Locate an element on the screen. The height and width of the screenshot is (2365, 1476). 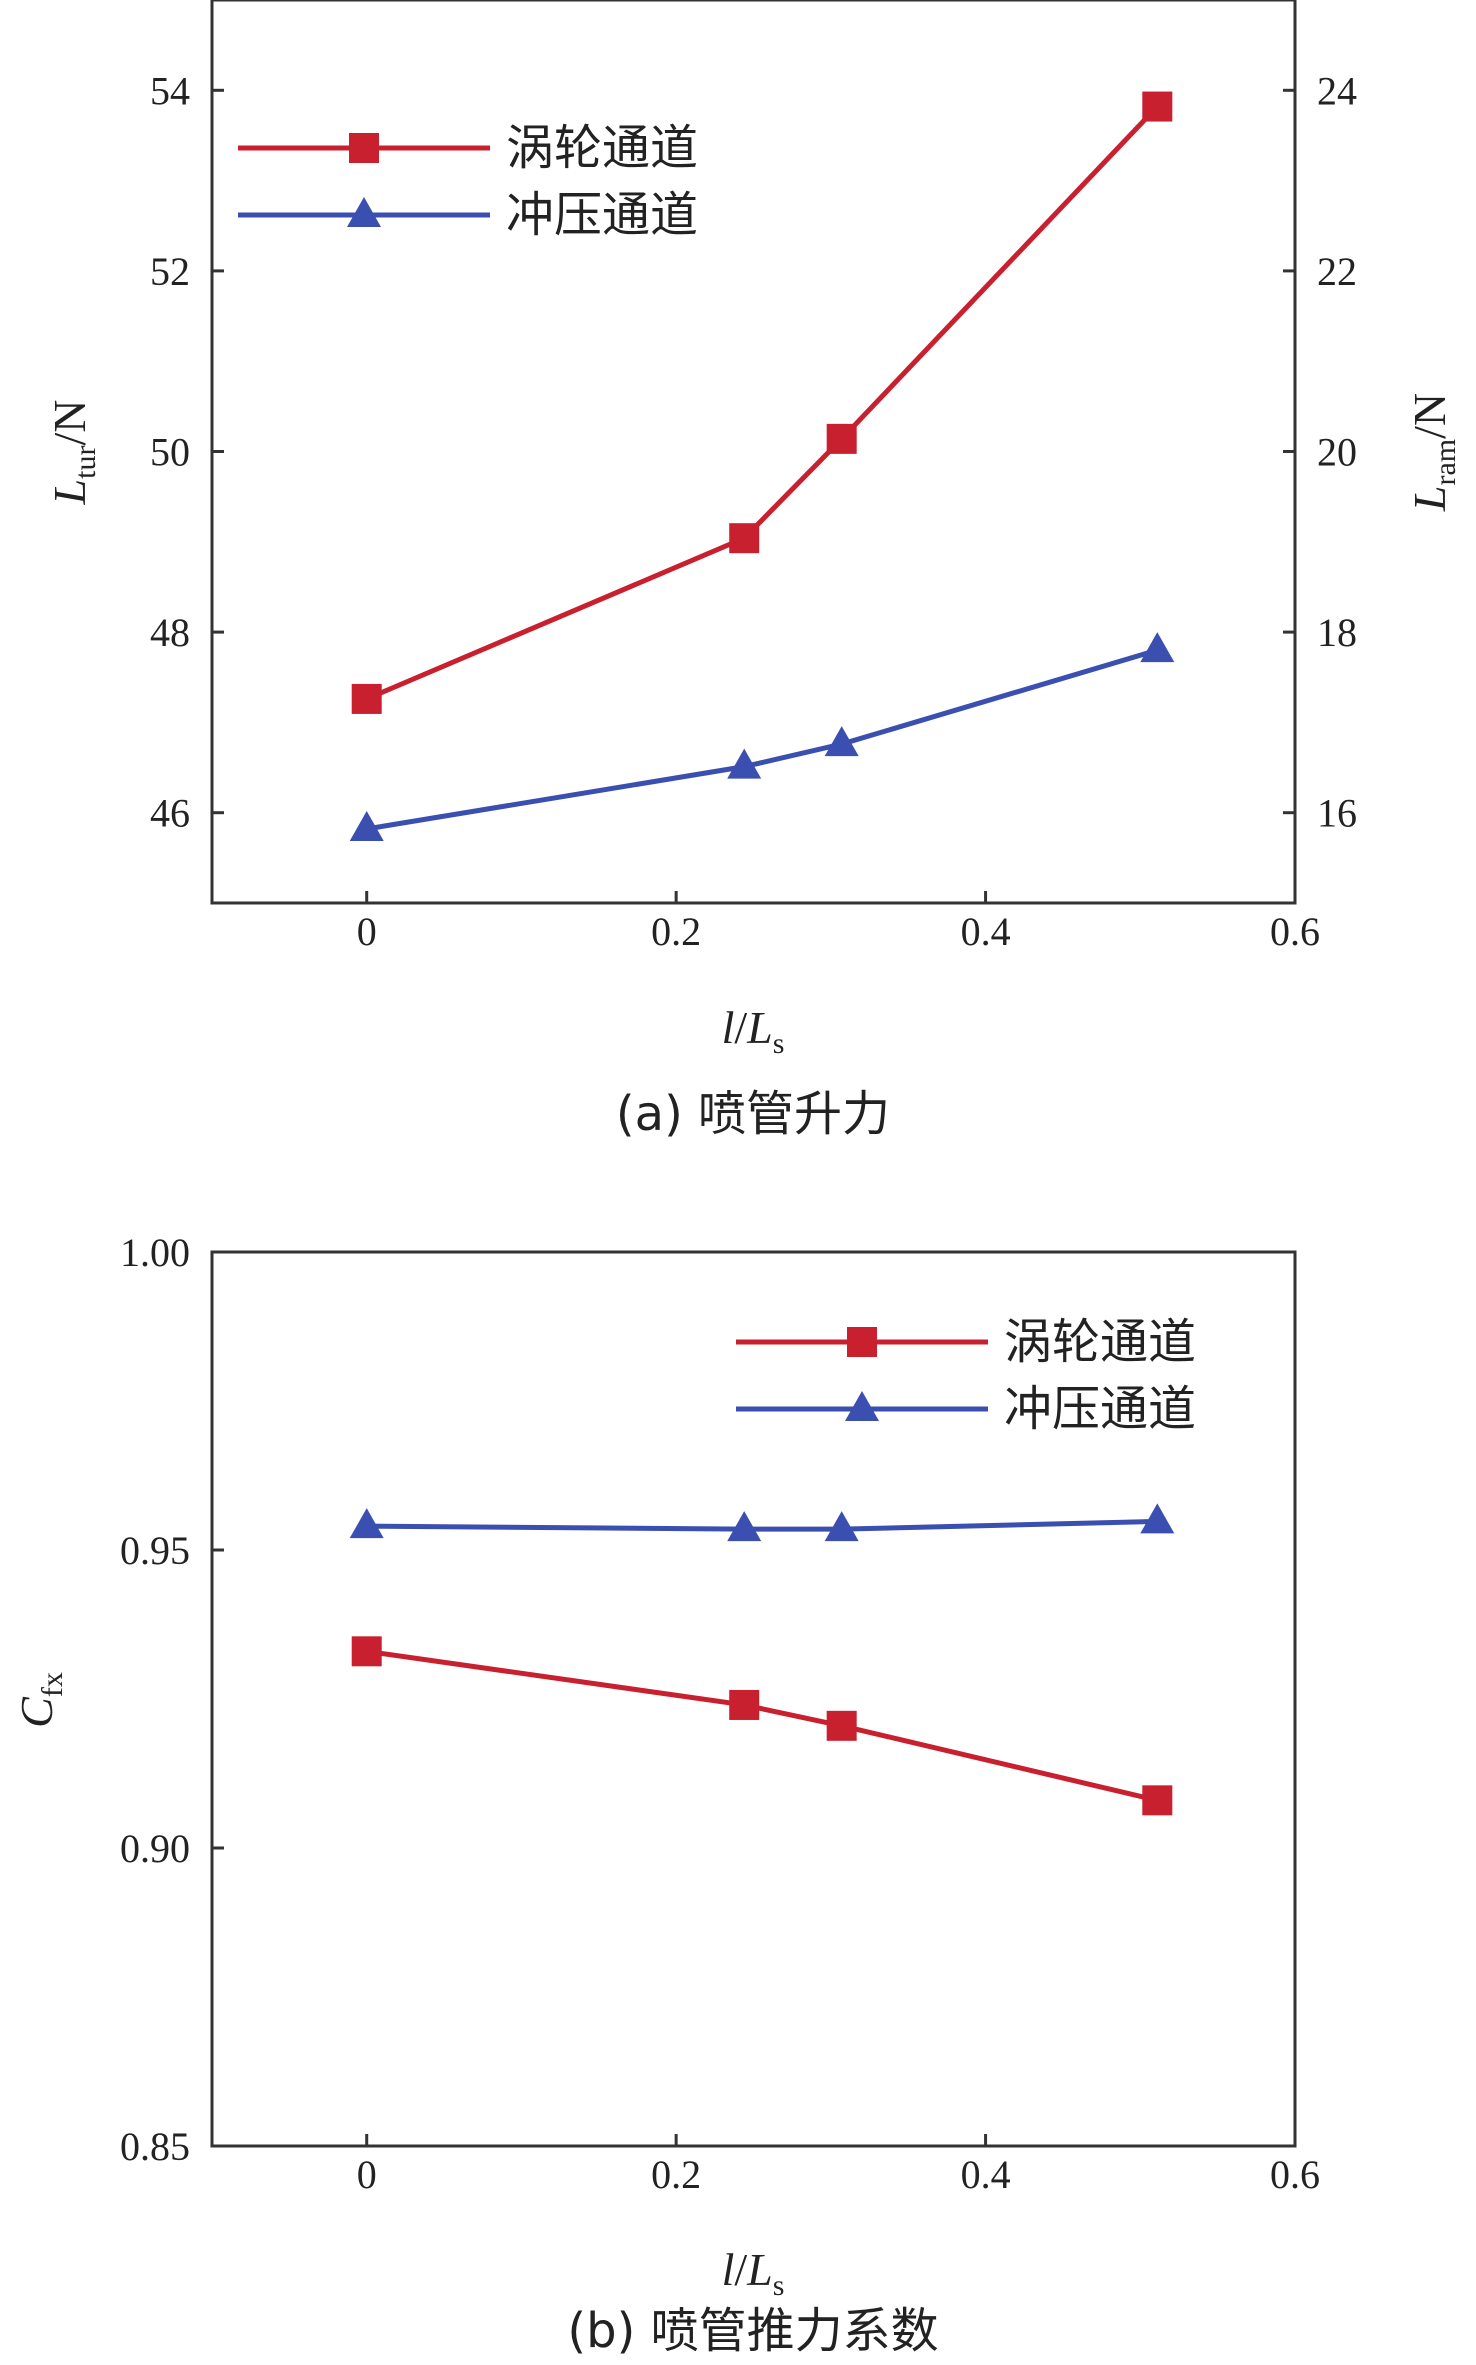
chart-caption: (b) 喷管推力系数 is located at coordinates (752, 2331).